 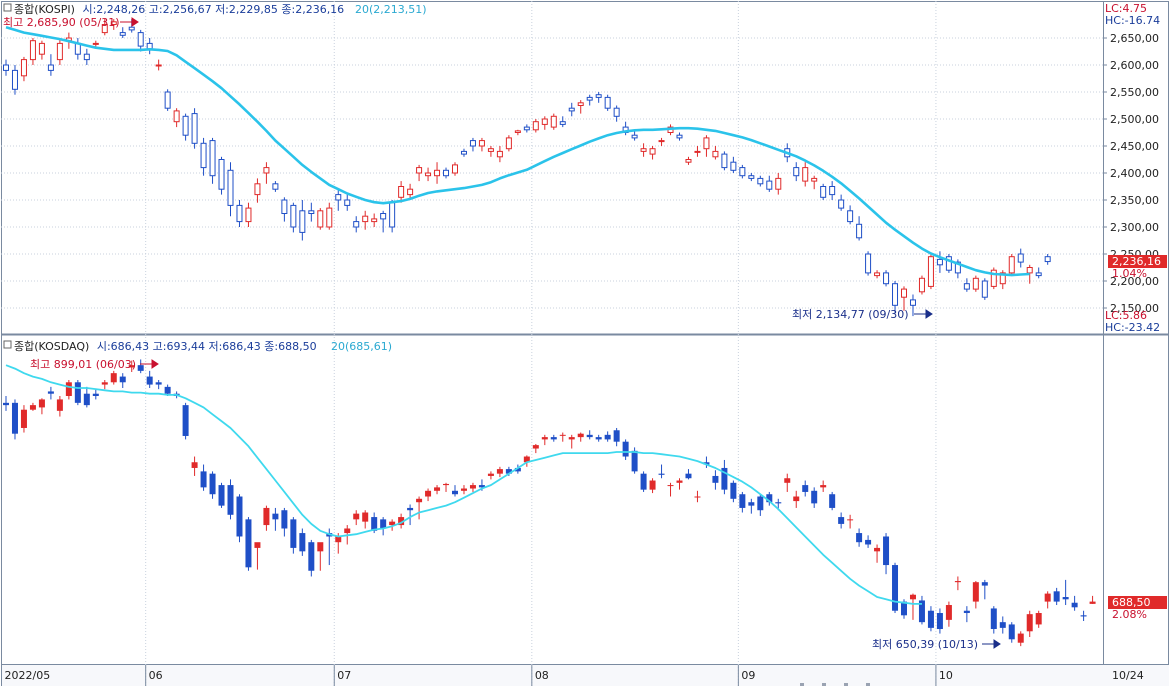 What do you see at coordinates (1134, 173) in the screenshot?
I see `kospi-y-tick-label: 2,400,00` at bounding box center [1134, 173].